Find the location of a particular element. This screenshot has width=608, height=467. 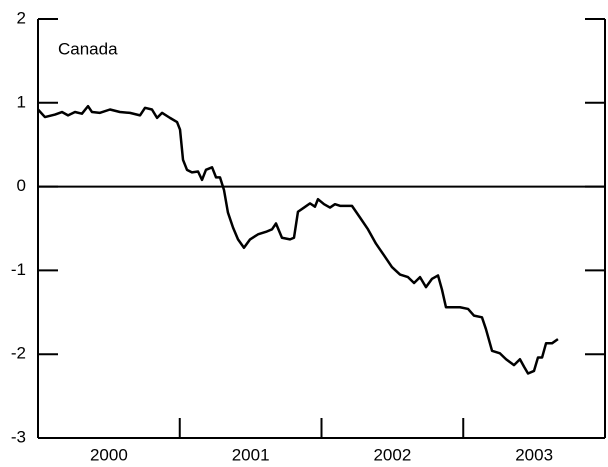

x-category-label: 2000 is located at coordinates (109, 454).